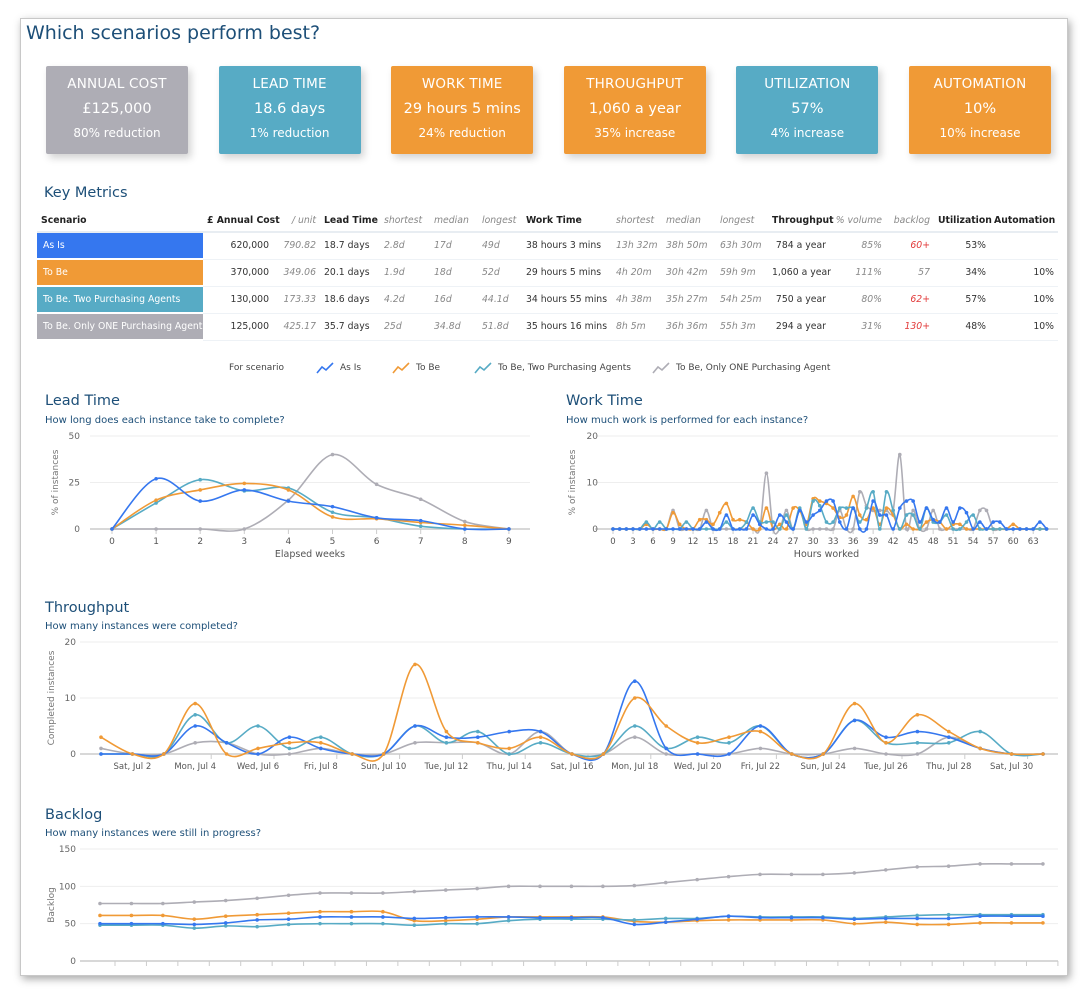  I want to click on legend-item: To Be, Two Purchasing Agents, so click(564, 368).